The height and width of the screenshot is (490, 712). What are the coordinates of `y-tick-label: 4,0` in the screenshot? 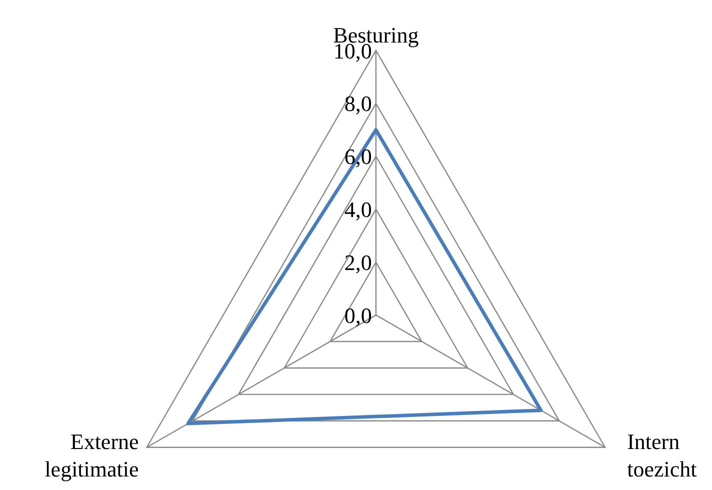 It's located at (358, 209).